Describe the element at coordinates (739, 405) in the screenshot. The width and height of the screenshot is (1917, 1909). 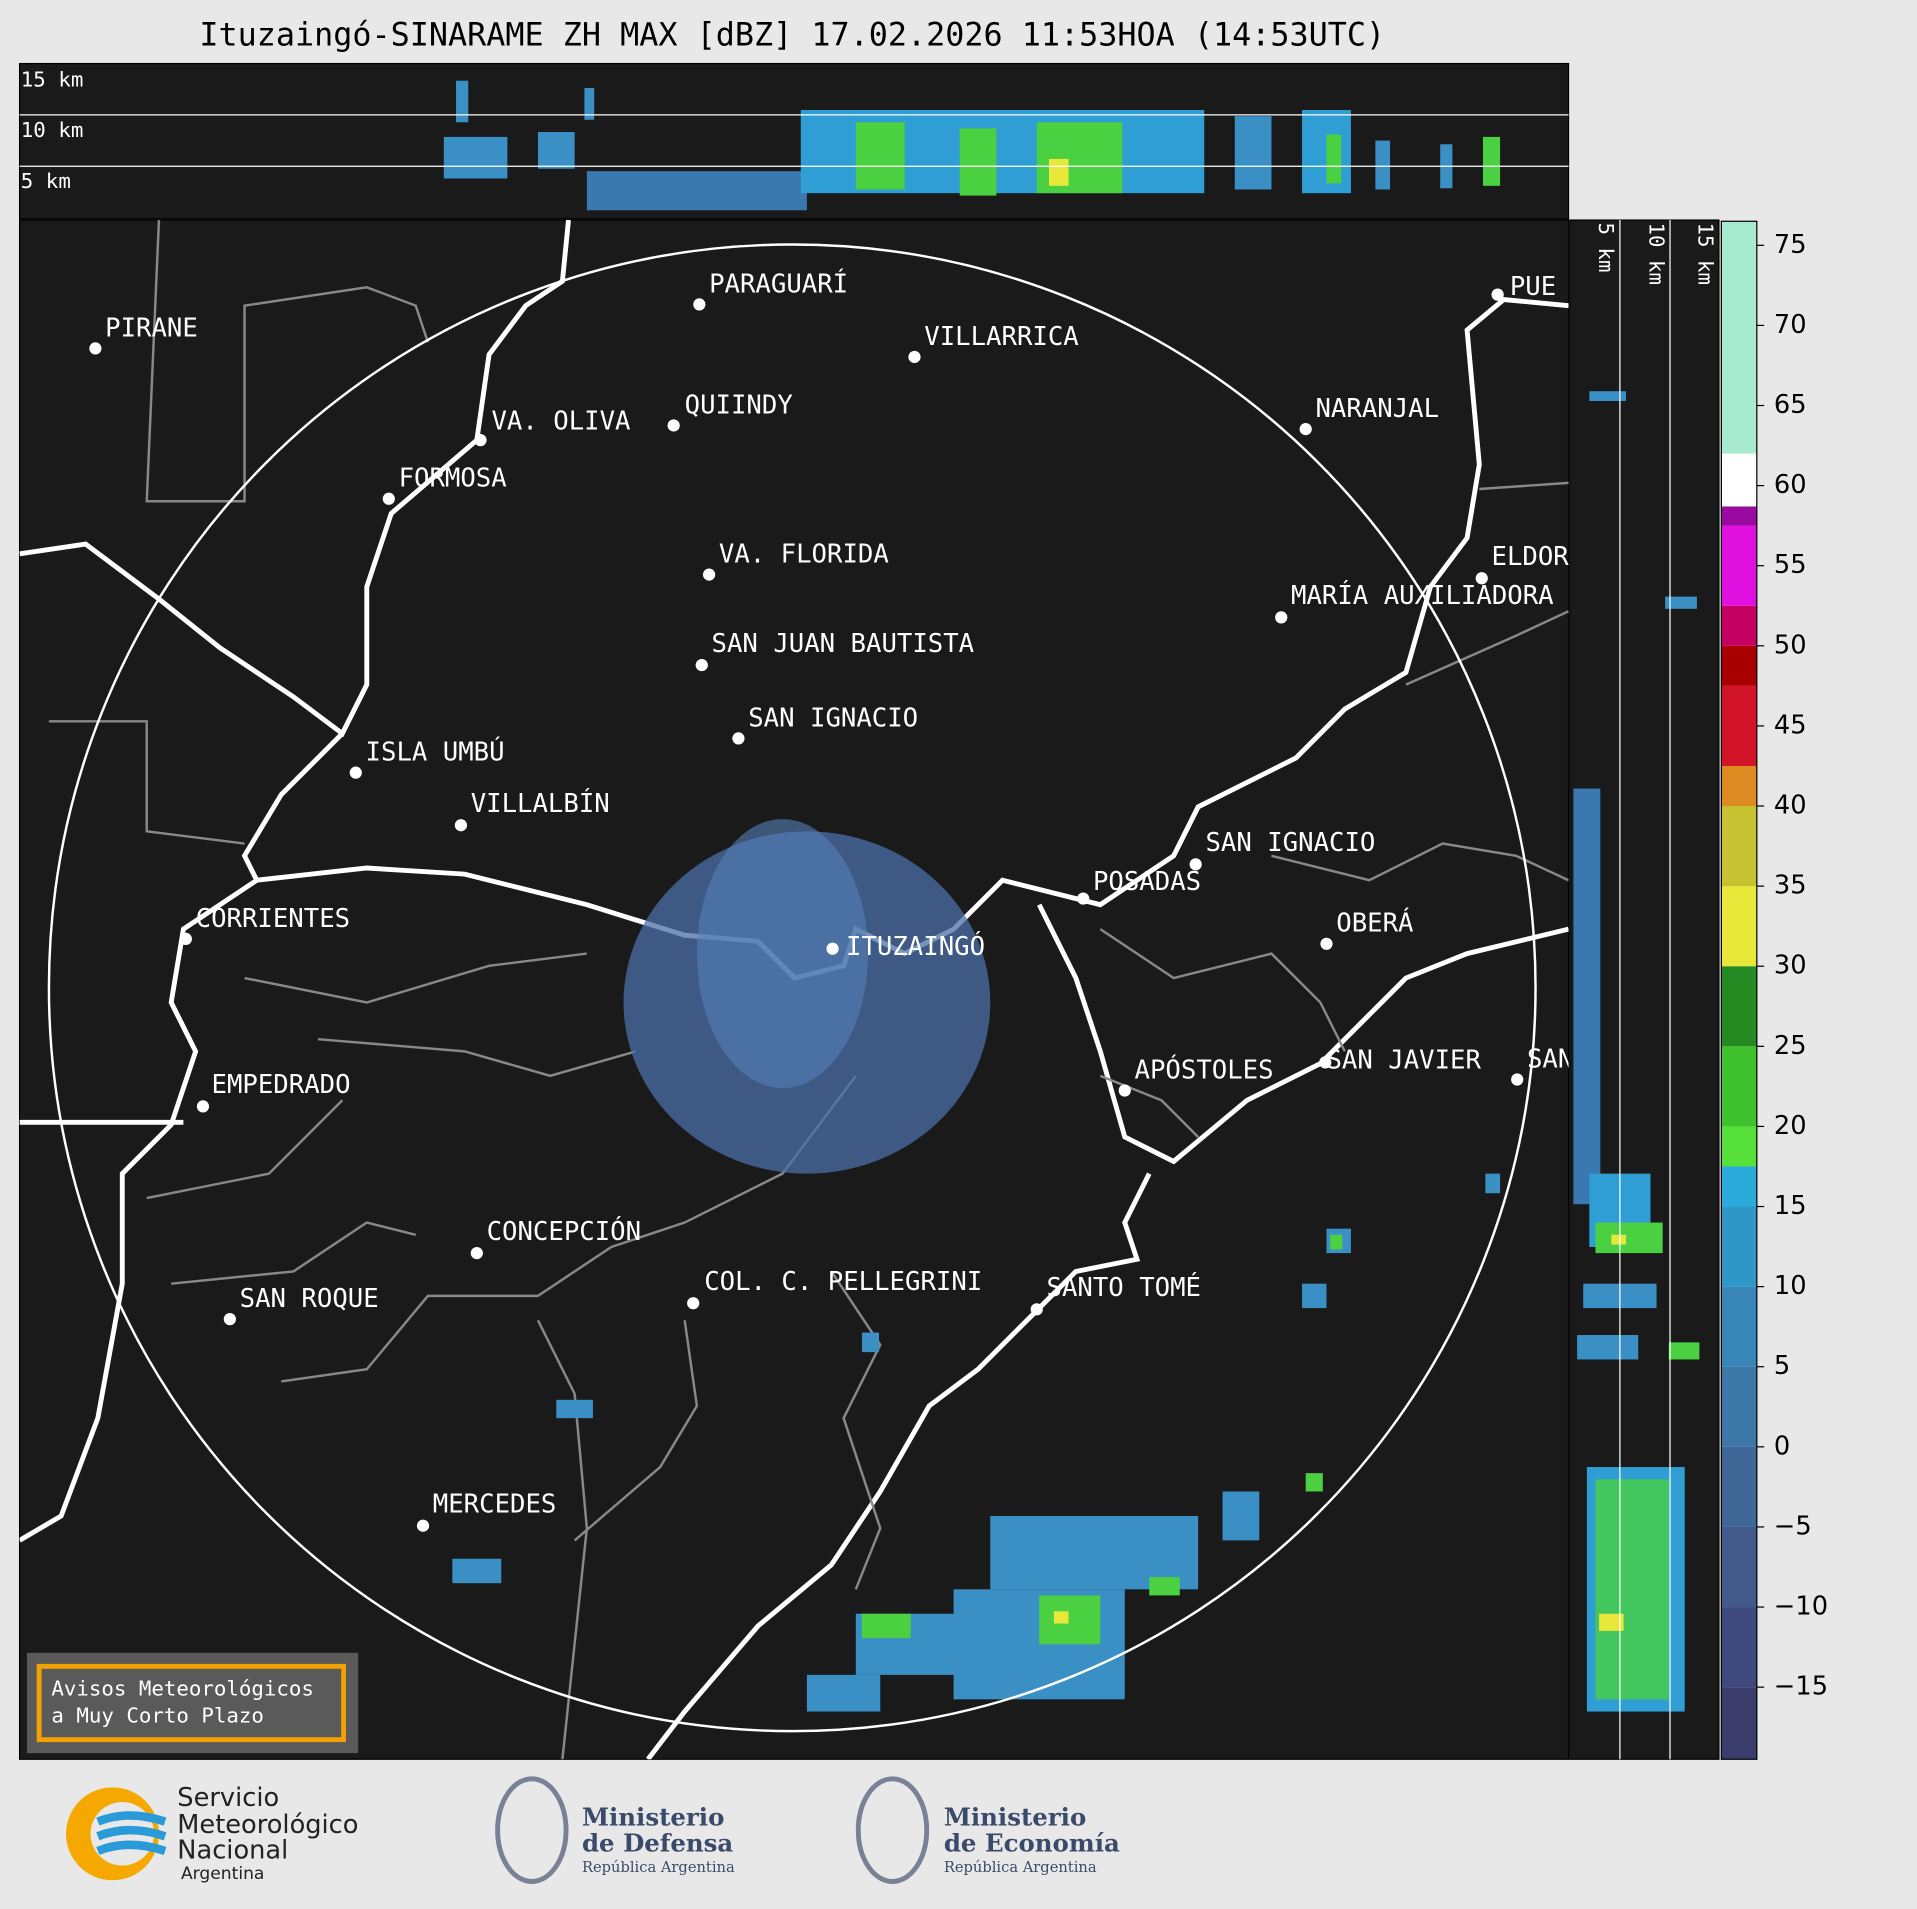
I see `place-label: QUIINDY` at that location.